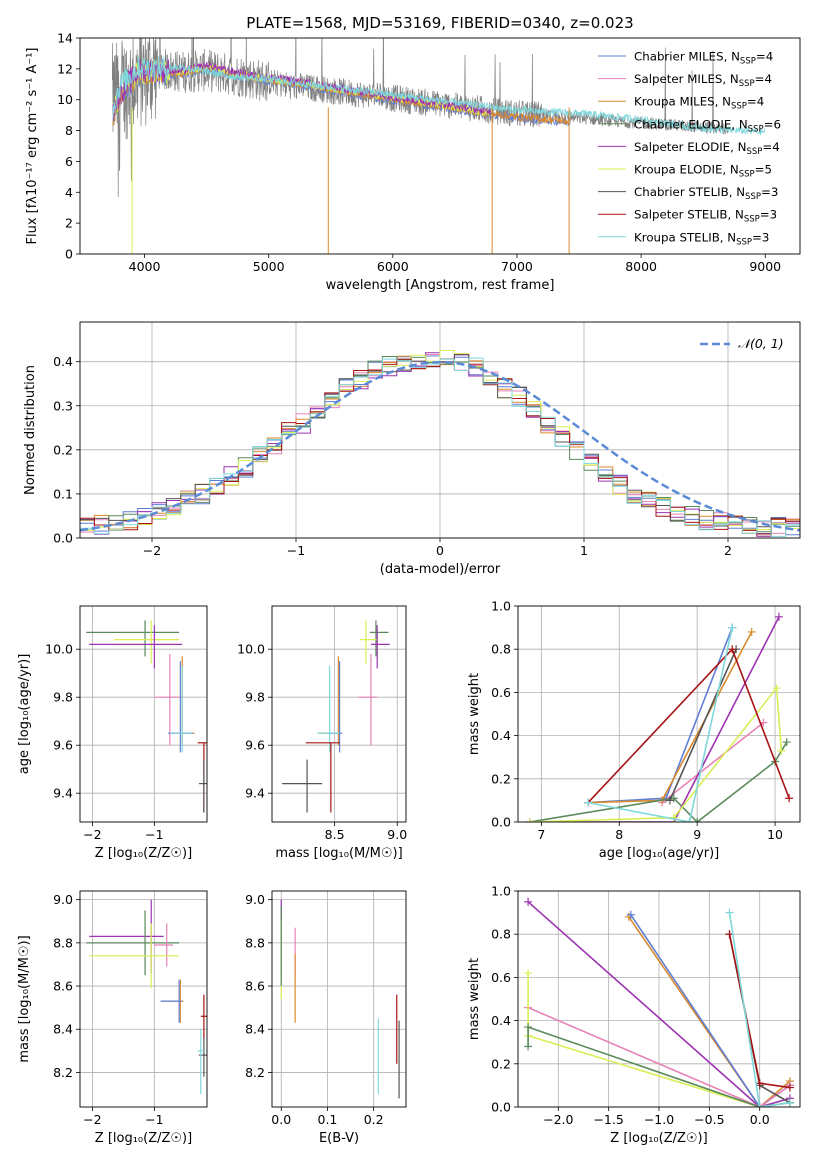 This screenshot has width=819, height=1170. I want to click on legend-entry: Chabrier ELODIE, NSSP=6, so click(707, 125).